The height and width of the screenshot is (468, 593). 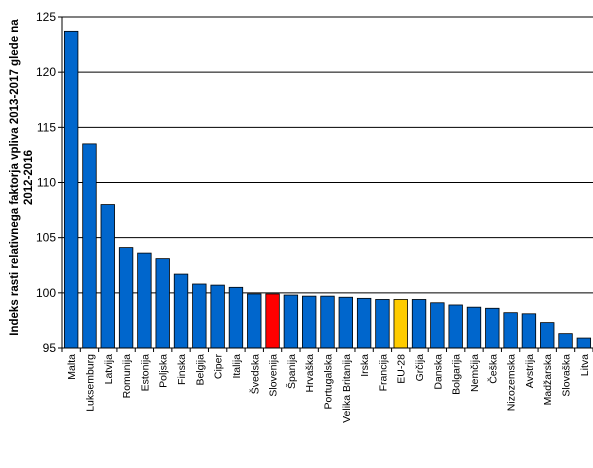 I want to click on x-tick-label: Portugalska, so click(x=329, y=382).